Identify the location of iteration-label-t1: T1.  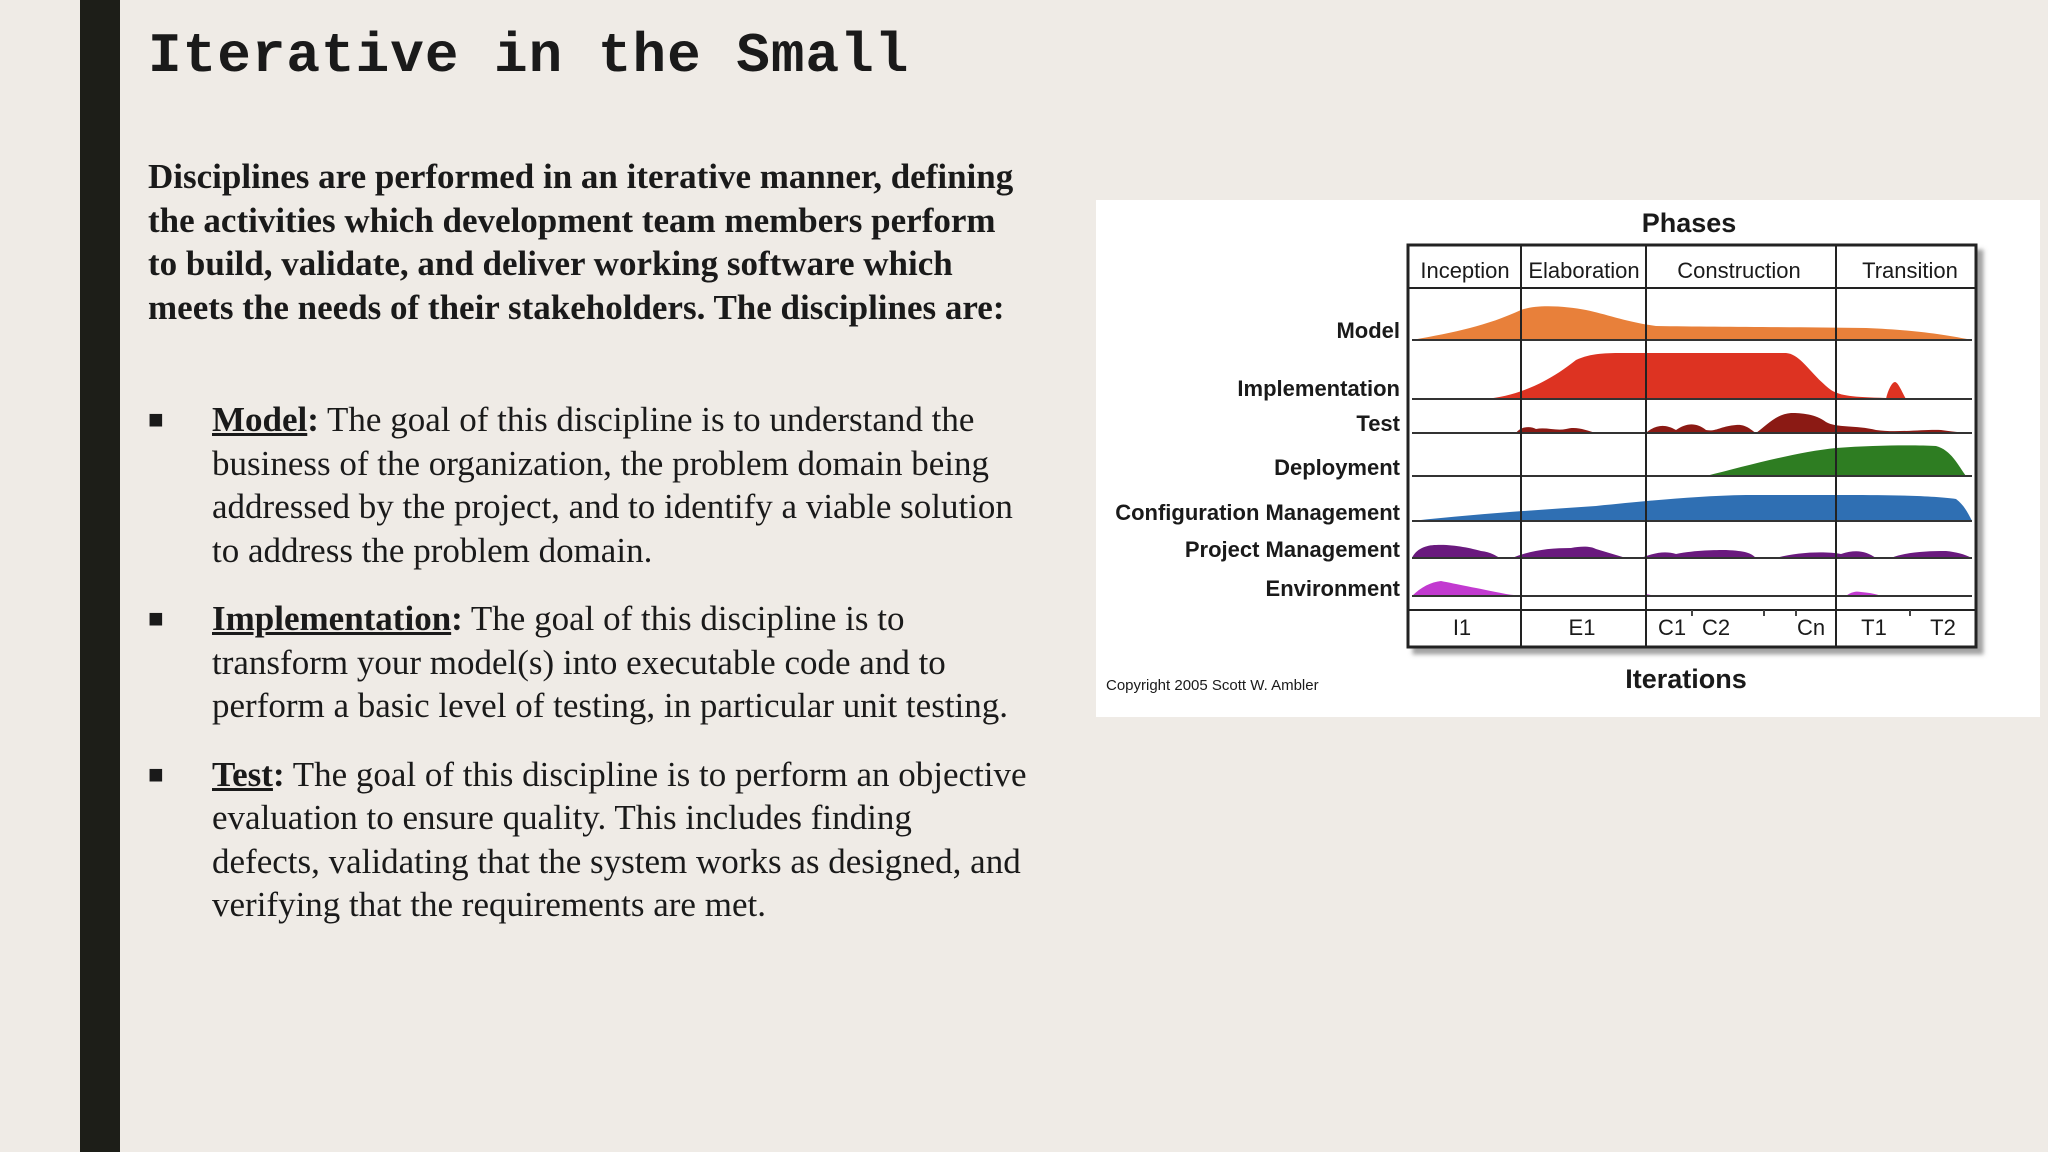
(1874, 627).